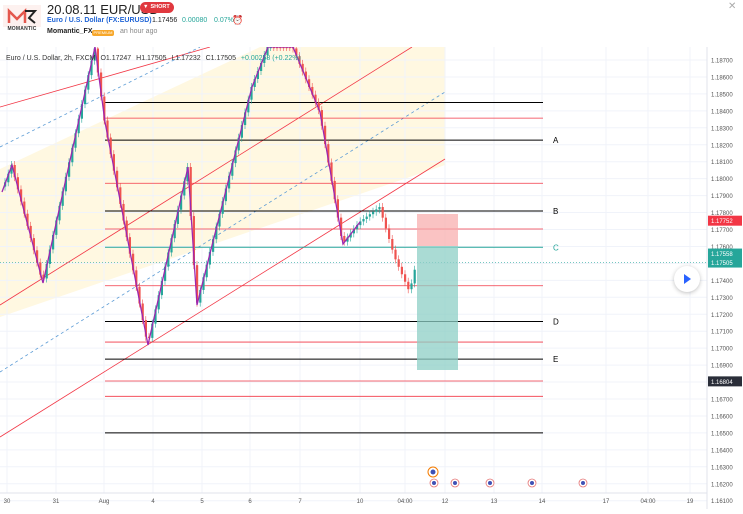  Describe the element at coordinates (555, 211) in the screenshot. I see `level-label-b: B` at that location.